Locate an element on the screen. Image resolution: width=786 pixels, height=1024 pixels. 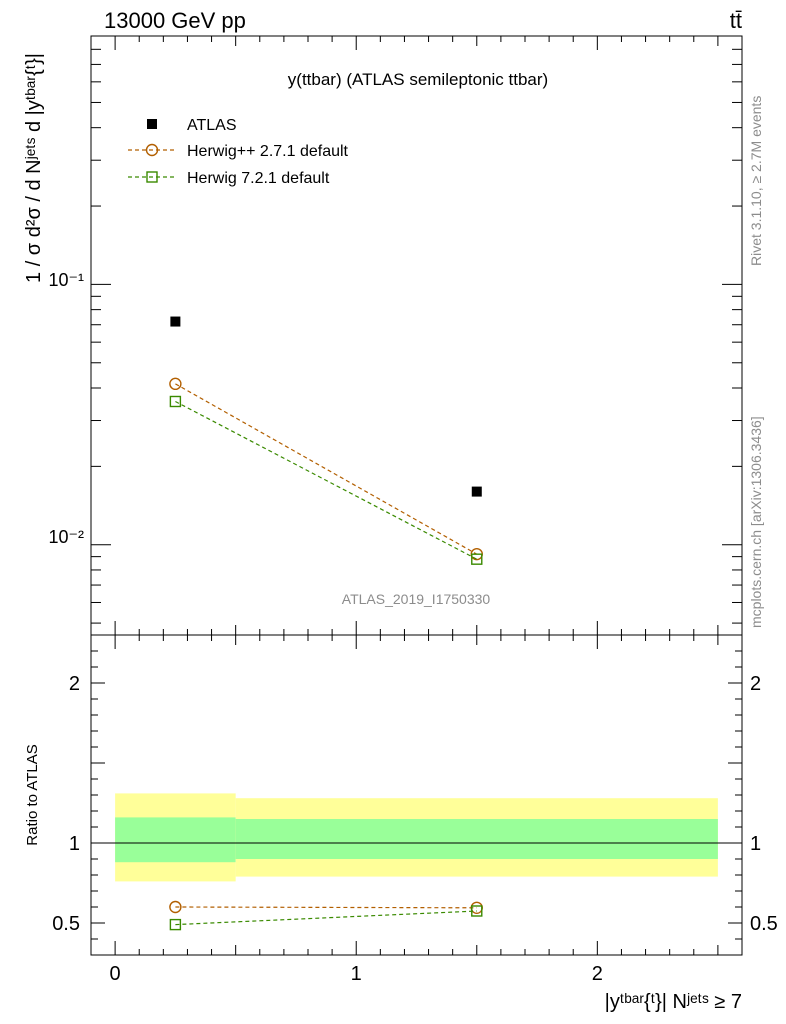
xtick-label-2: 2 is located at coordinates (597, 974).